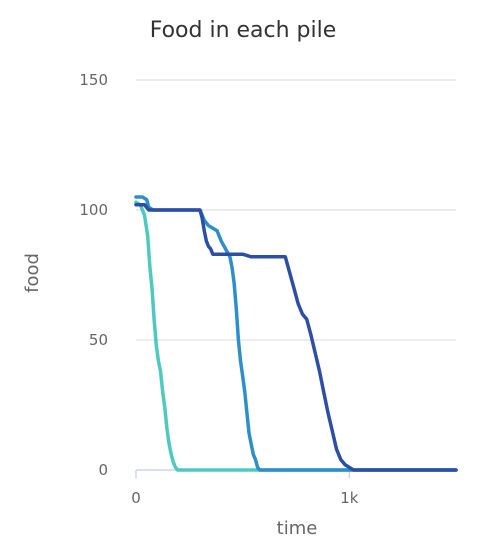 The image size is (486, 558). Describe the element at coordinates (93, 80) in the screenshot. I see `y-tick-label: 150` at that location.